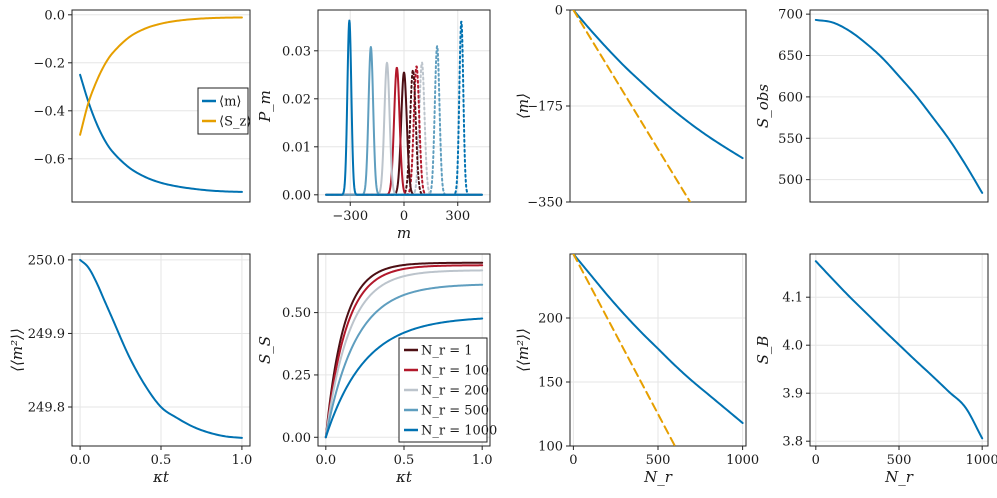  I want to click on y-tick-label: 0.50, so click(296, 313).